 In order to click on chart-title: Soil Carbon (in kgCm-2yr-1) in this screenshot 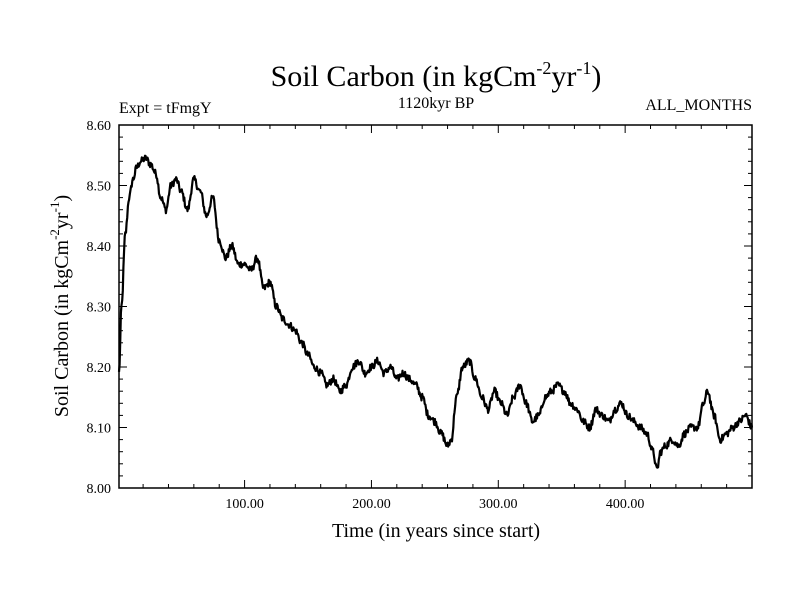, I will do `click(436, 75)`.